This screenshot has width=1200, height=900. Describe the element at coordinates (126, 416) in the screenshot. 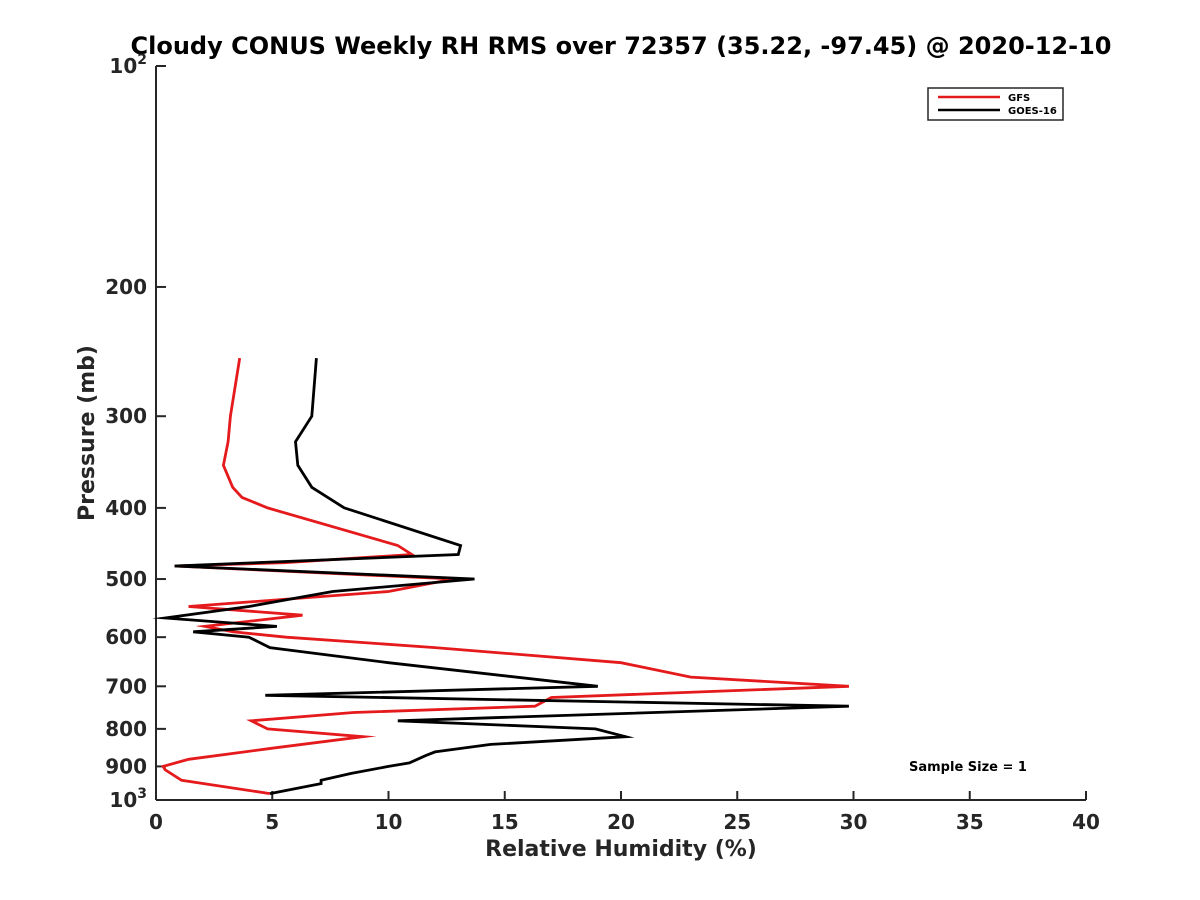

I see `y-tick-label: 300` at that location.